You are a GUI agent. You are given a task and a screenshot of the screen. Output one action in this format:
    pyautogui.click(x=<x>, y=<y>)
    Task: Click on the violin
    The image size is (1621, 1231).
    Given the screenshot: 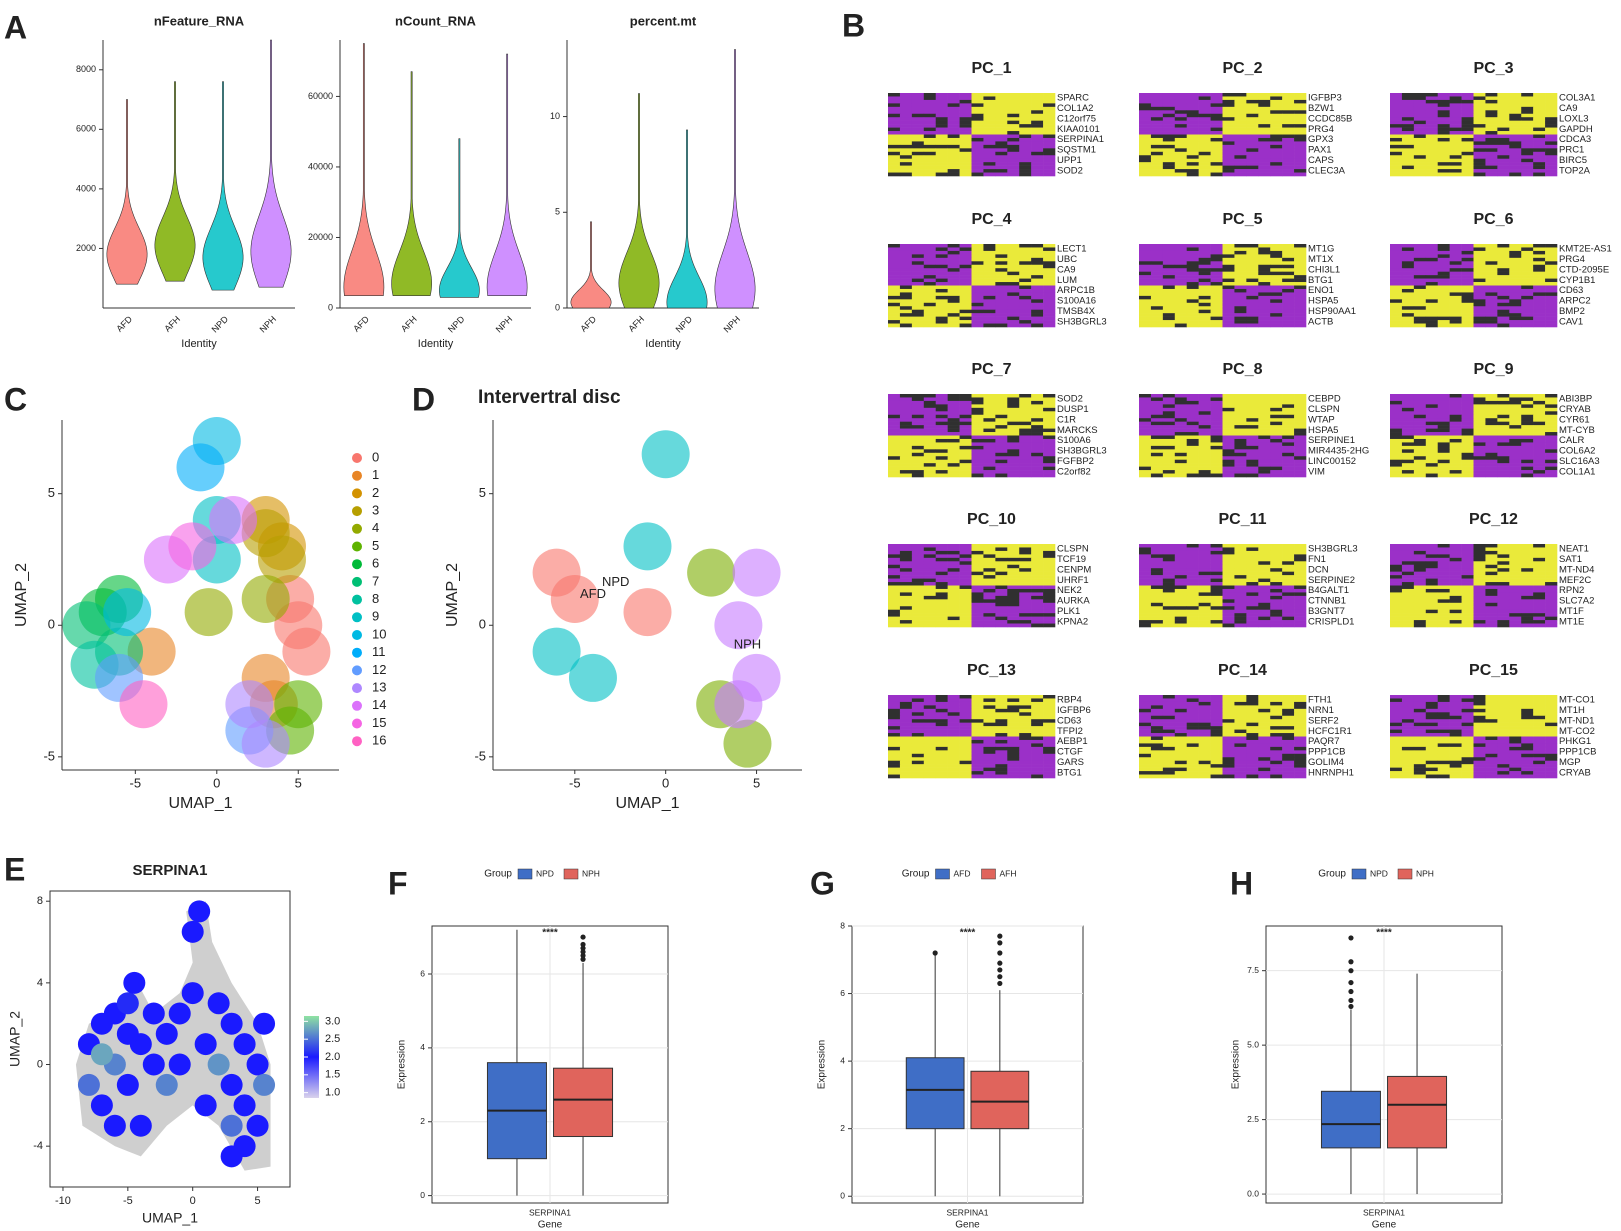 What is the action you would take?
    pyautogui.click(x=639, y=201)
    